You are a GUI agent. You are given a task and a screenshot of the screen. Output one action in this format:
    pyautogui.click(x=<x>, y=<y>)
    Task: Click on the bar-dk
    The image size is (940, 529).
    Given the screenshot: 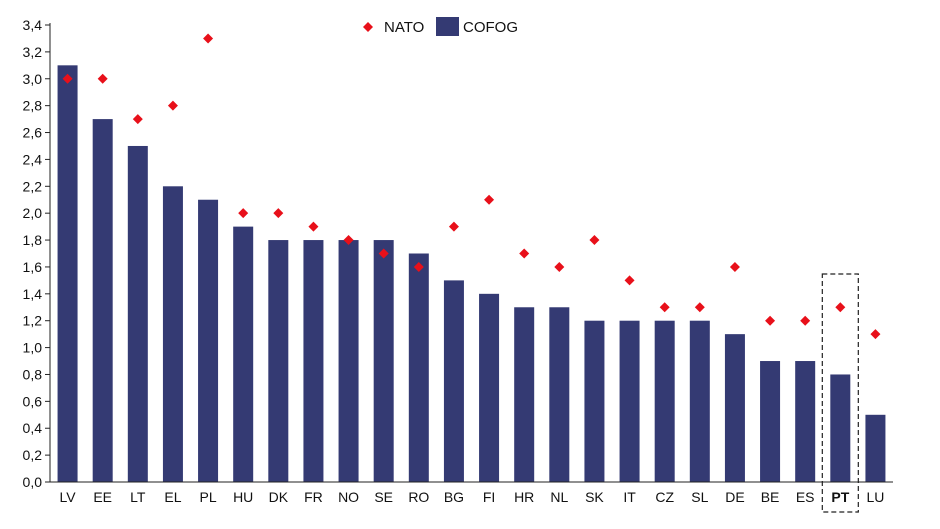 What is the action you would take?
    pyautogui.click(x=278, y=361)
    